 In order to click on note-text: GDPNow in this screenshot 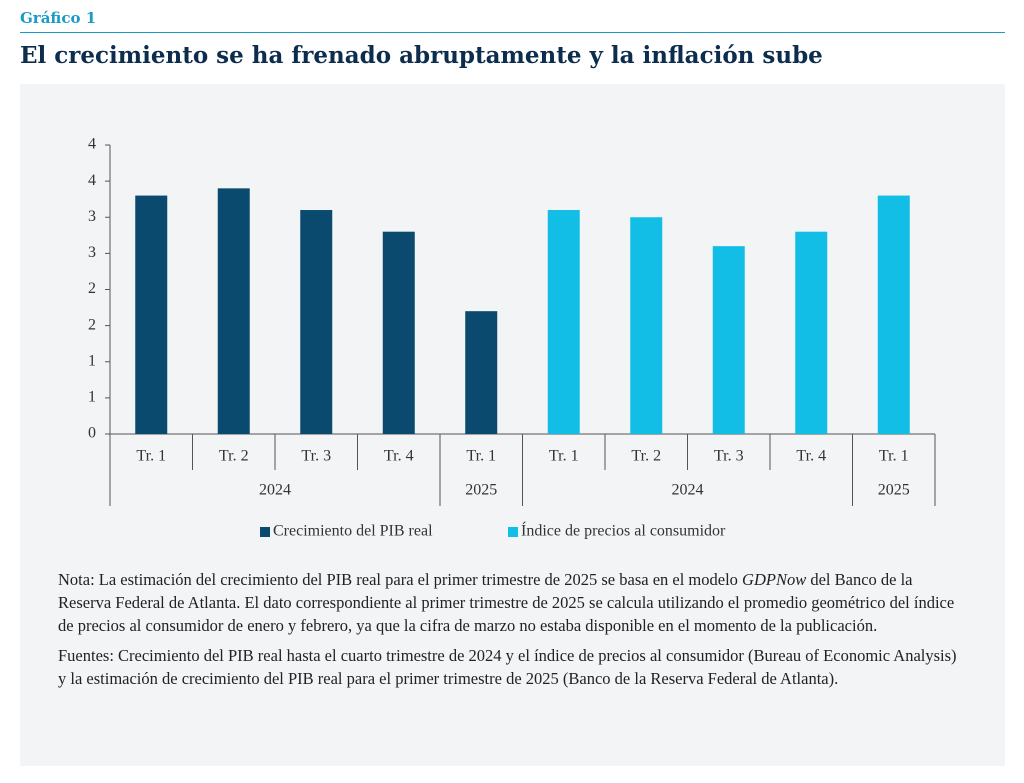, I will do `click(774, 579)`.